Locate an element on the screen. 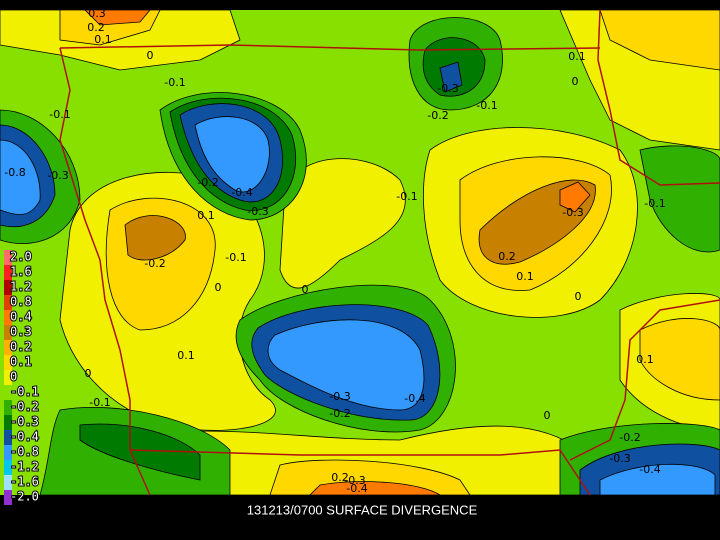 This screenshot has width=720, height=540. legend-label: -0.2 is located at coordinates (24, 407).